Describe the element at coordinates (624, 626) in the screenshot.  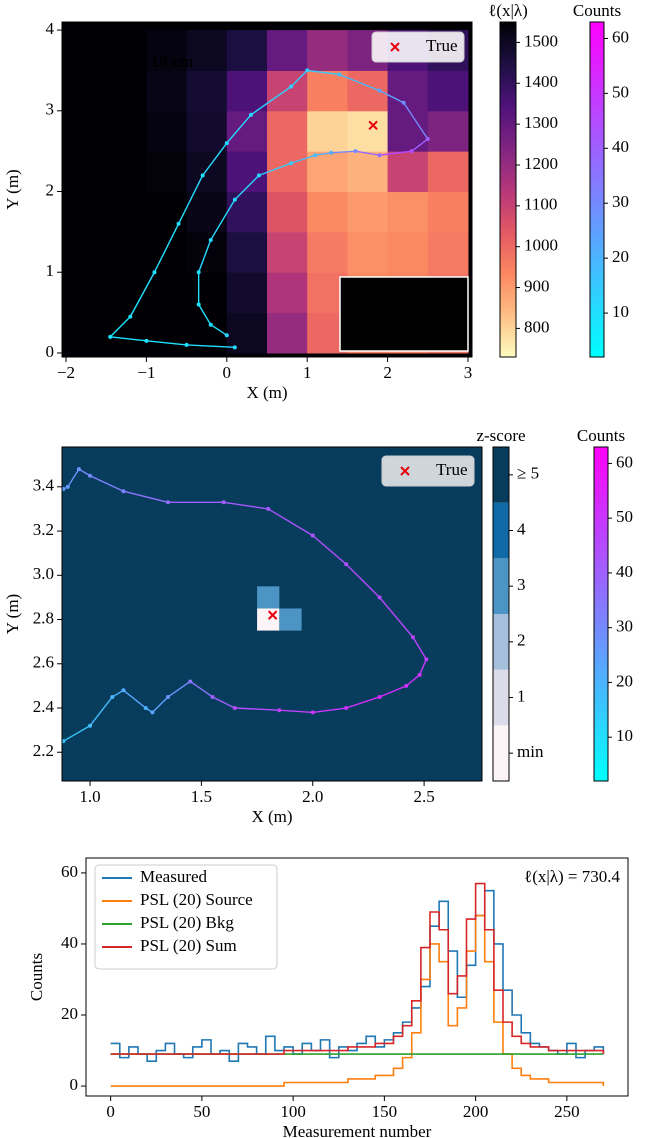
I see `colorbar-tick-label: 30` at that location.